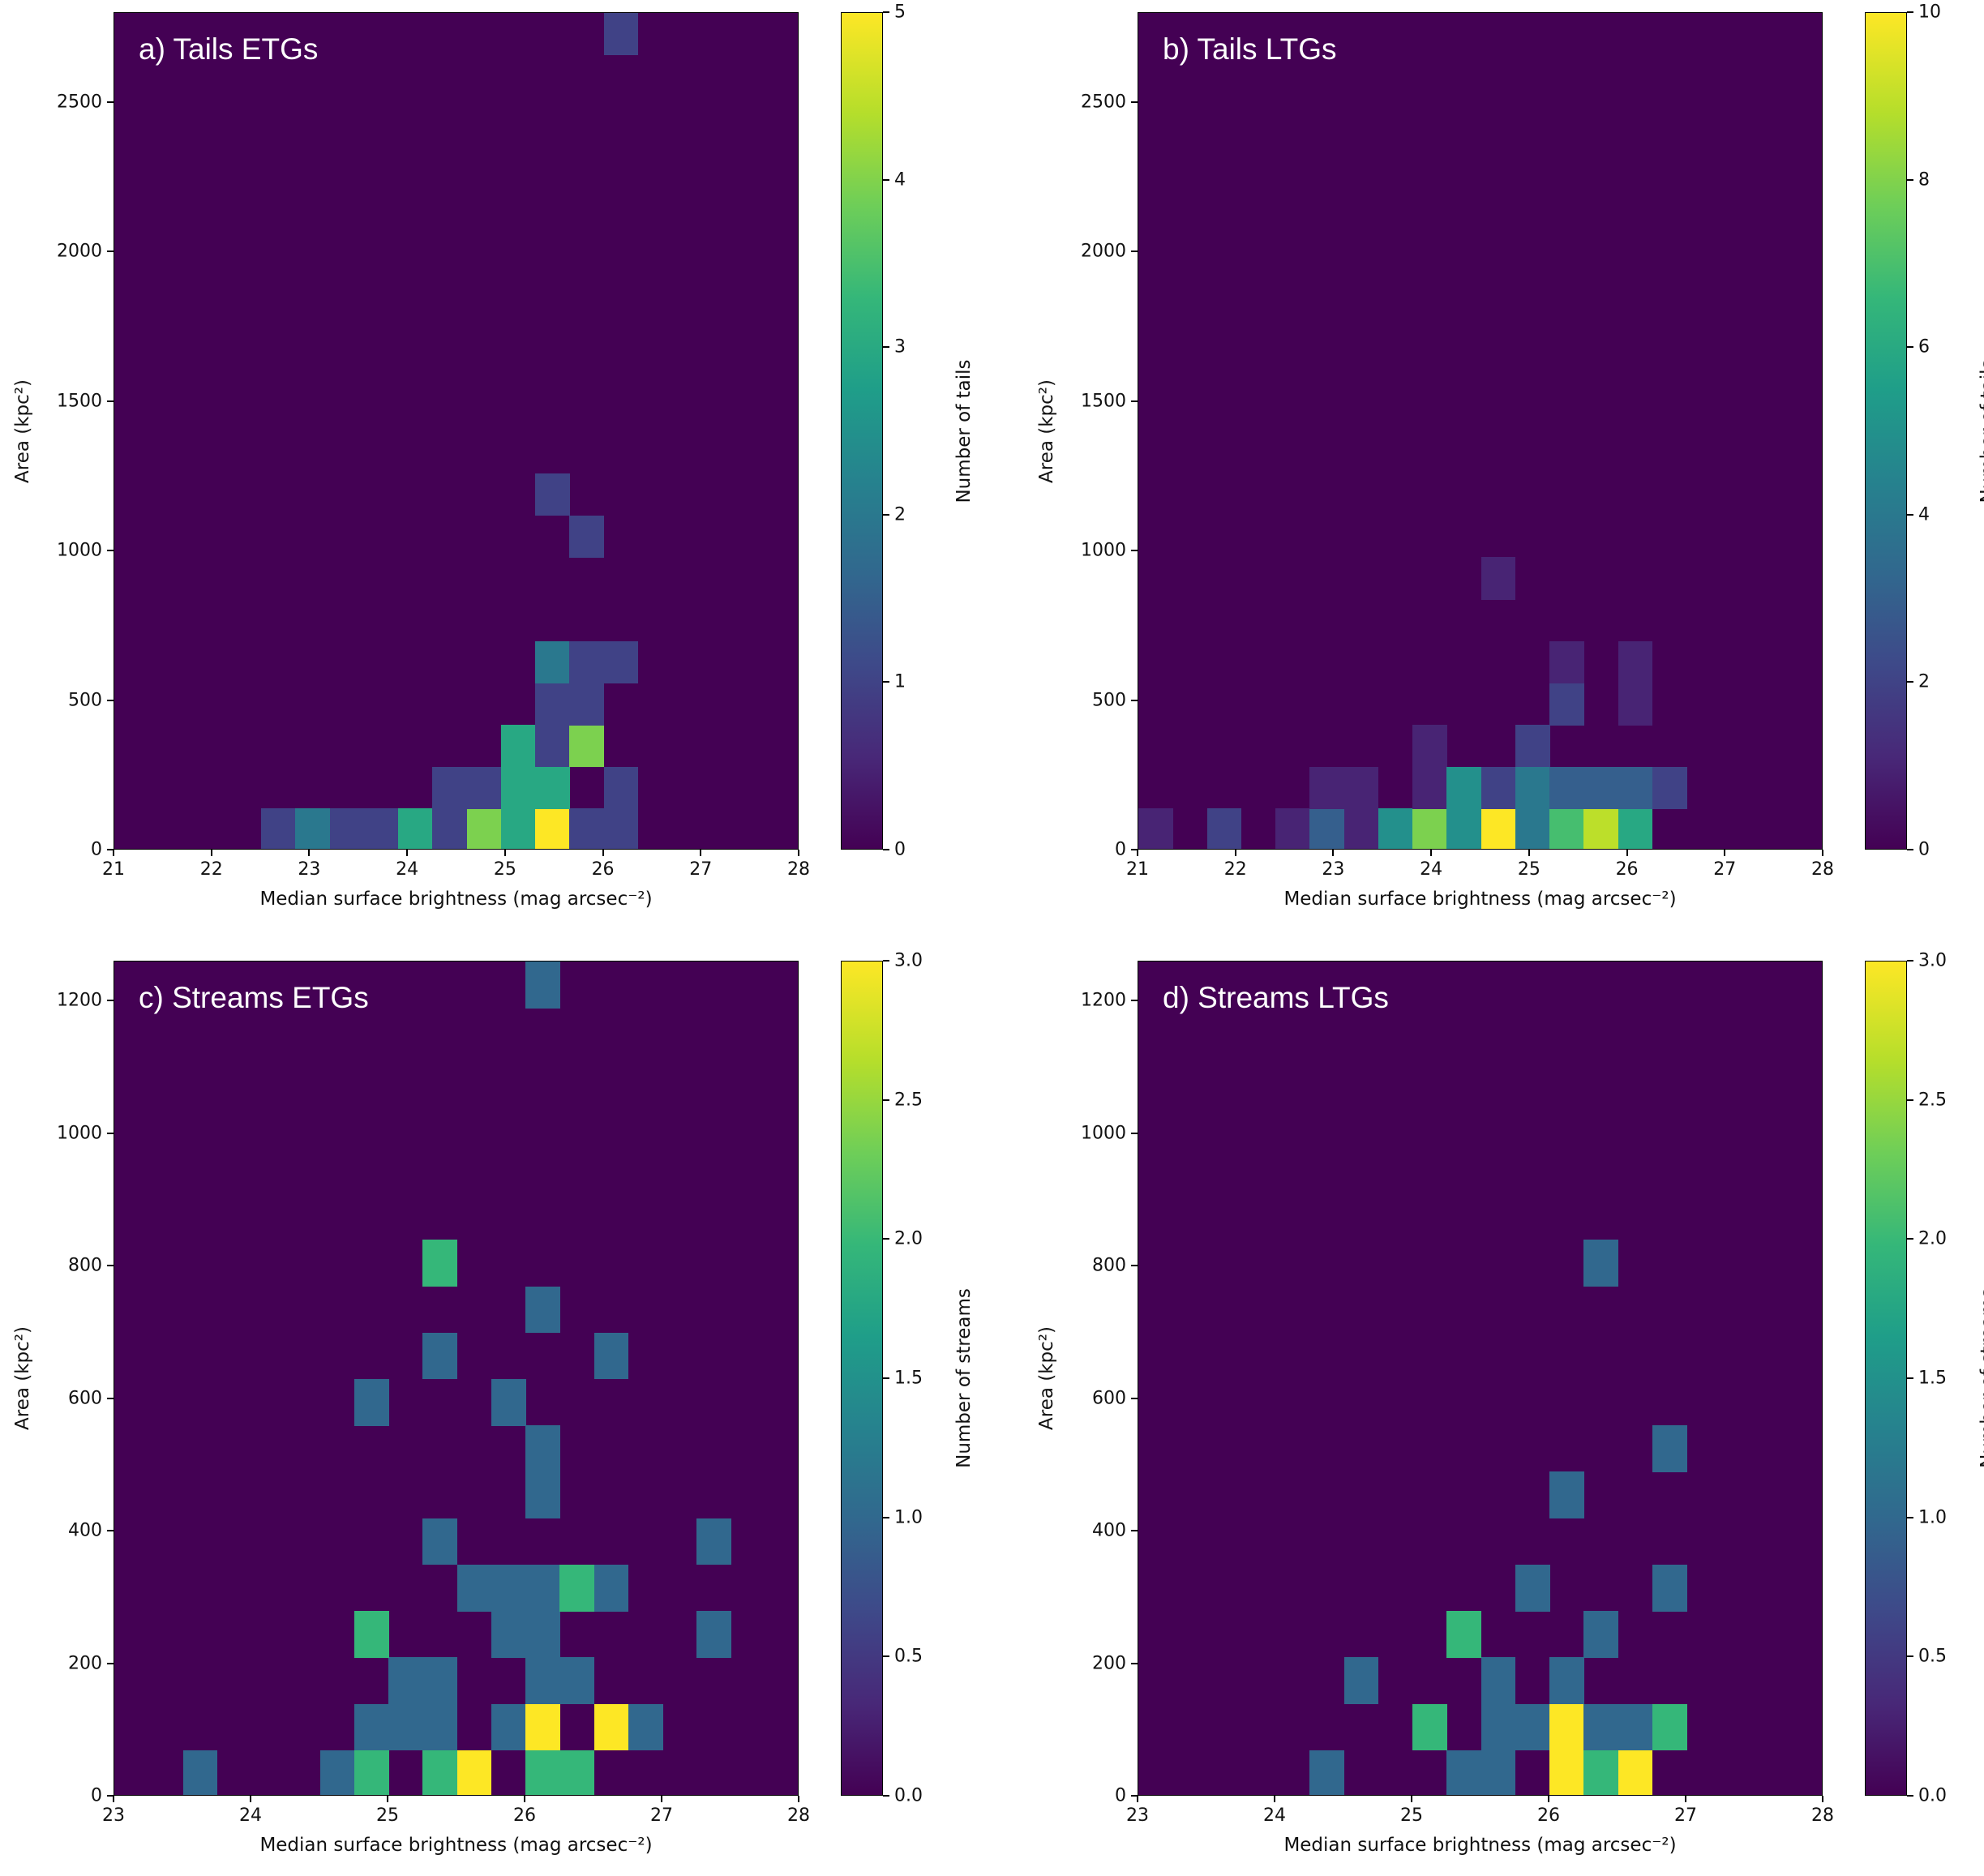 The width and height of the screenshot is (1984, 1876). Describe the element at coordinates (1109, 1265) in the screenshot. I see `y-tick-label: 800` at that location.